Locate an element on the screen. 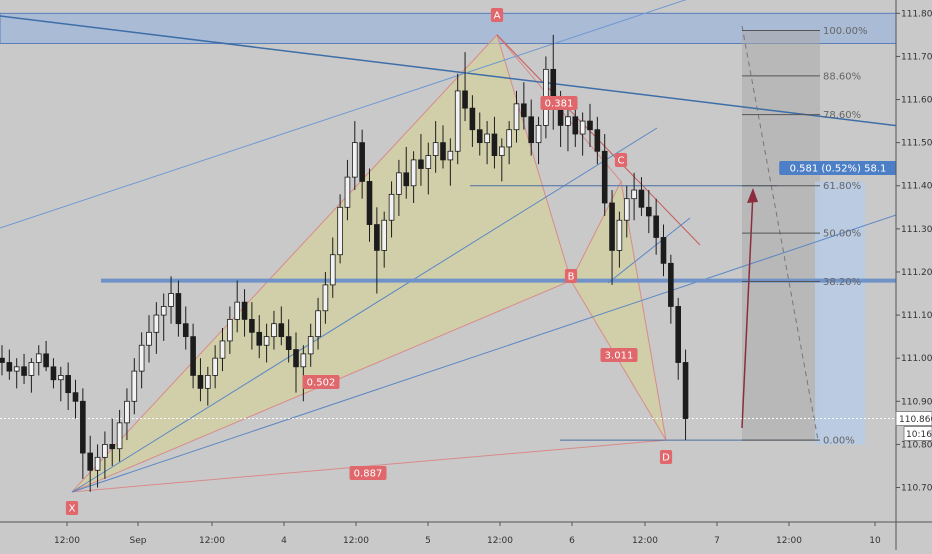 This screenshot has width=932, height=554. pattern-ratio-label: 0.502 is located at coordinates (321, 383).